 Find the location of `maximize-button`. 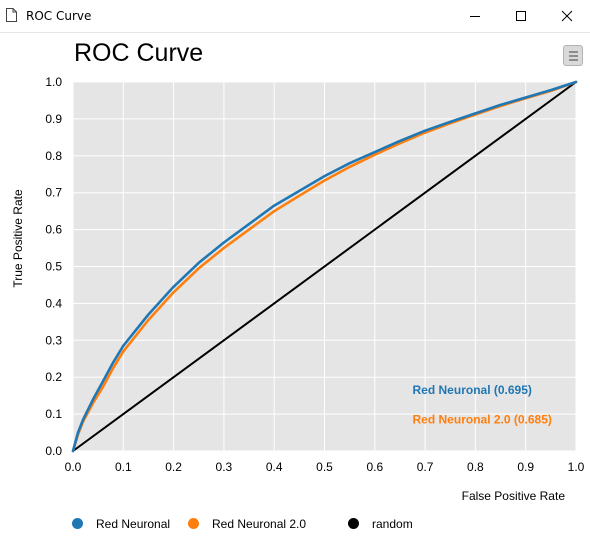

maximize-button is located at coordinates (521, 16).